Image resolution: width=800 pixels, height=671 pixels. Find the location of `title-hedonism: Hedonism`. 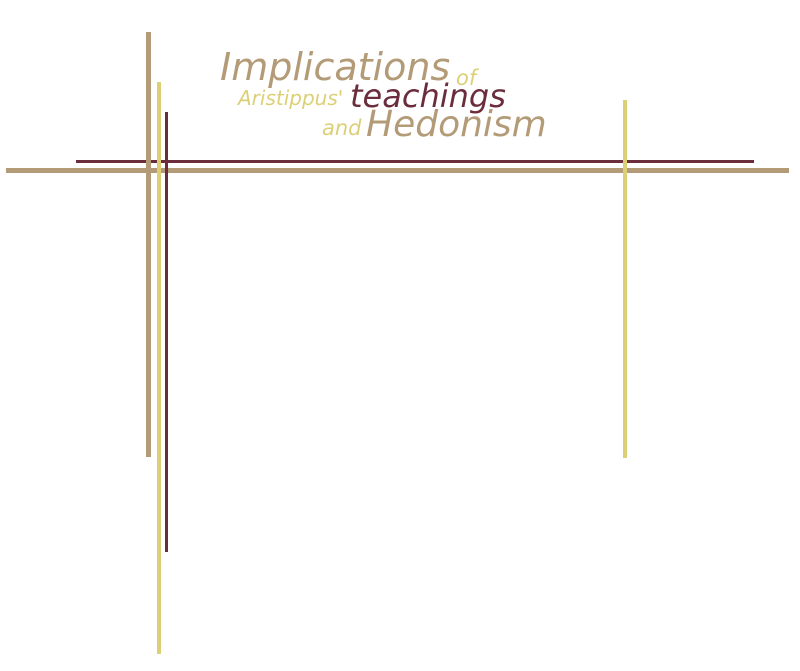

title-hedonism: Hedonism is located at coordinates (456, 124).